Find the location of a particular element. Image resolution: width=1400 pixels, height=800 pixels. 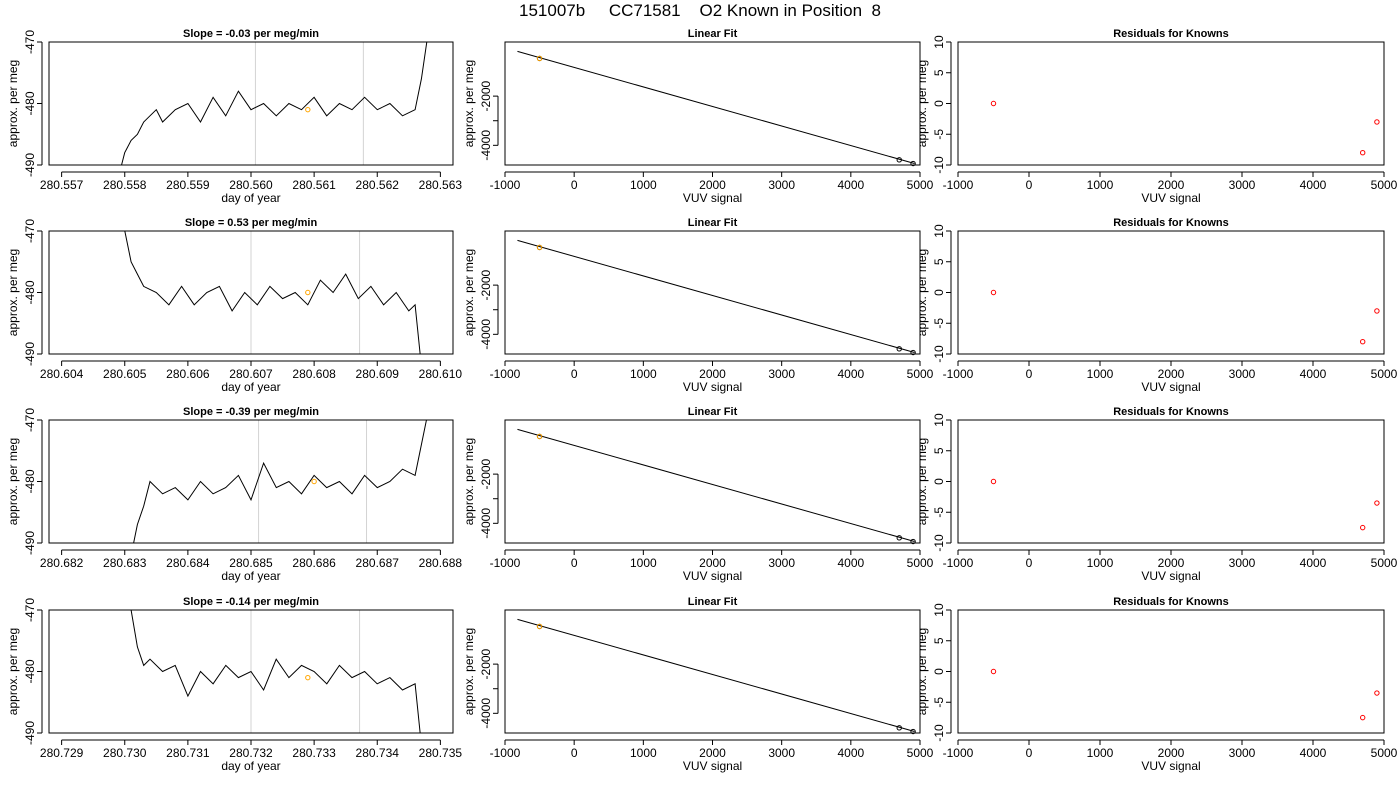

x-tick-label: 280.563 is located at coordinates (441, 185).